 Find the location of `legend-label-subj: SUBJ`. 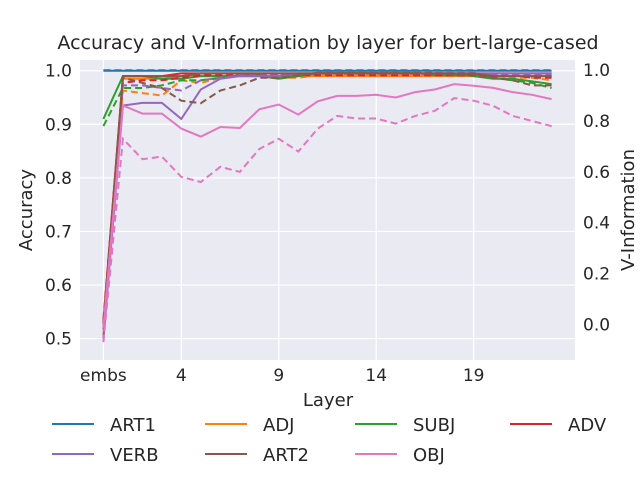

legend-label-subj: SUBJ is located at coordinates (434, 425).